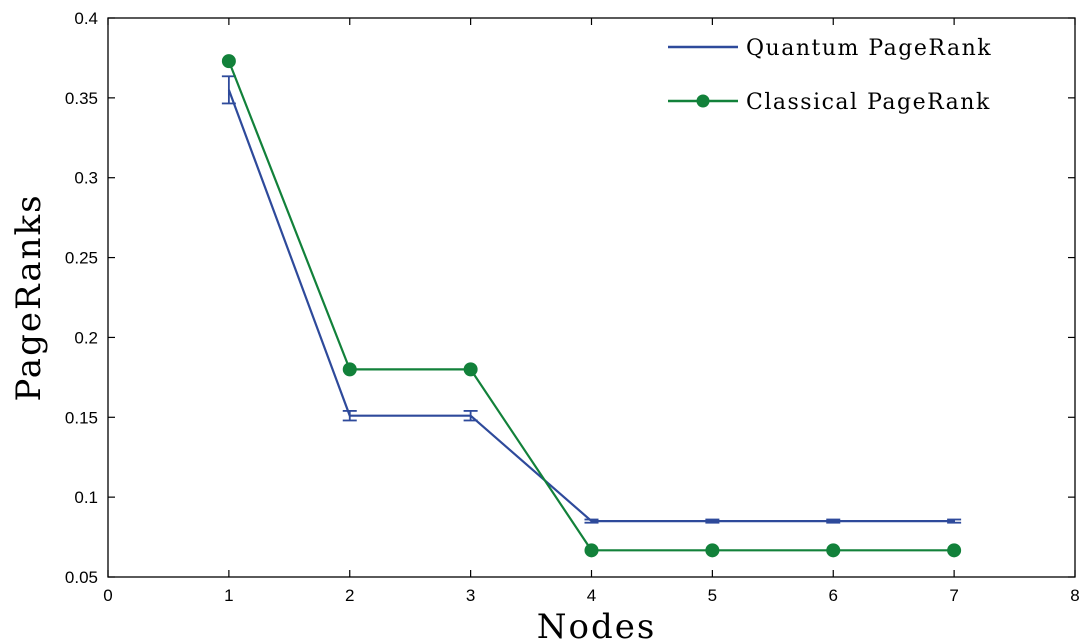 The height and width of the screenshot is (643, 1080). Describe the element at coordinates (868, 102) in the screenshot. I see `legend-label: Classical PageRank` at that location.